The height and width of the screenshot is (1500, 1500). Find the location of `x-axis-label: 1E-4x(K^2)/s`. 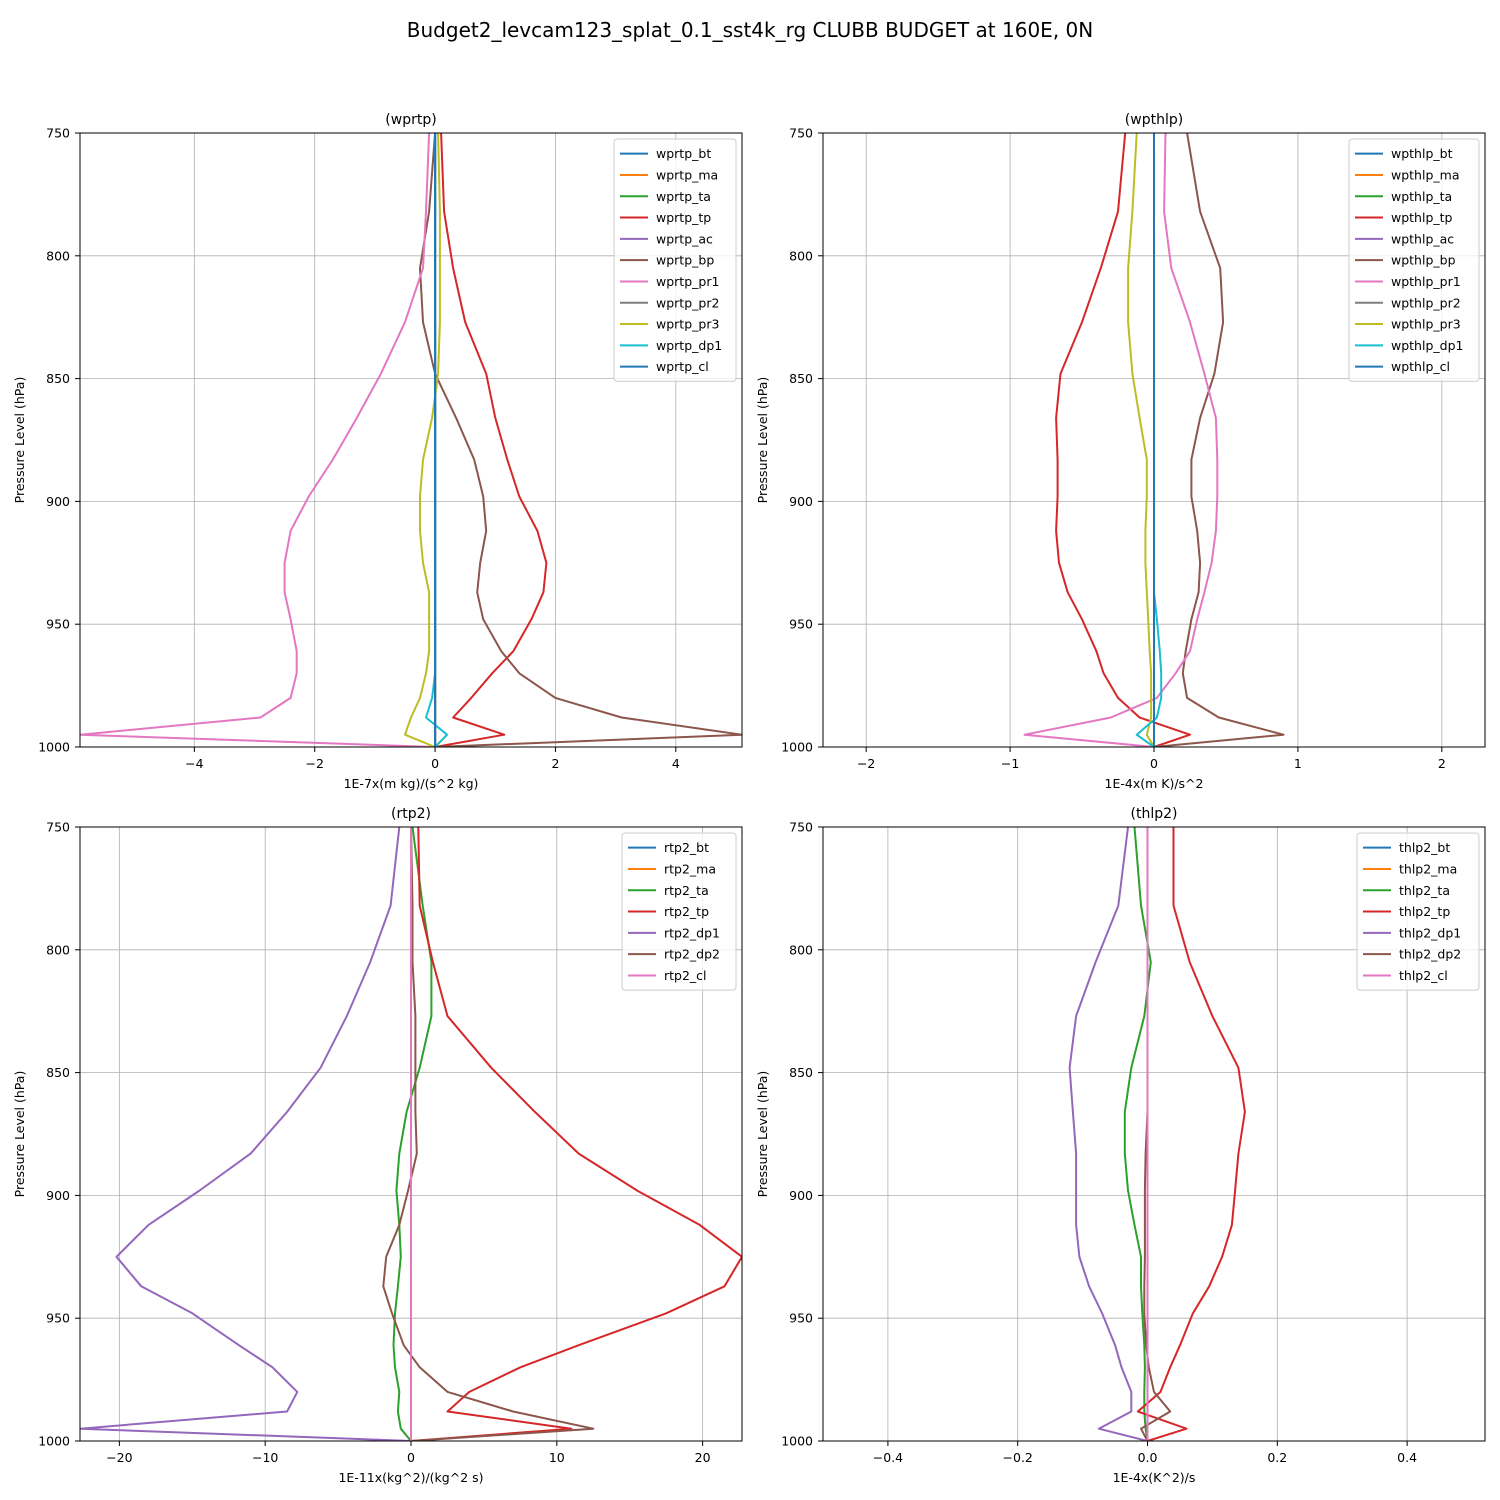

x-axis-label: 1E-4x(K^2)/s is located at coordinates (1154, 1477).